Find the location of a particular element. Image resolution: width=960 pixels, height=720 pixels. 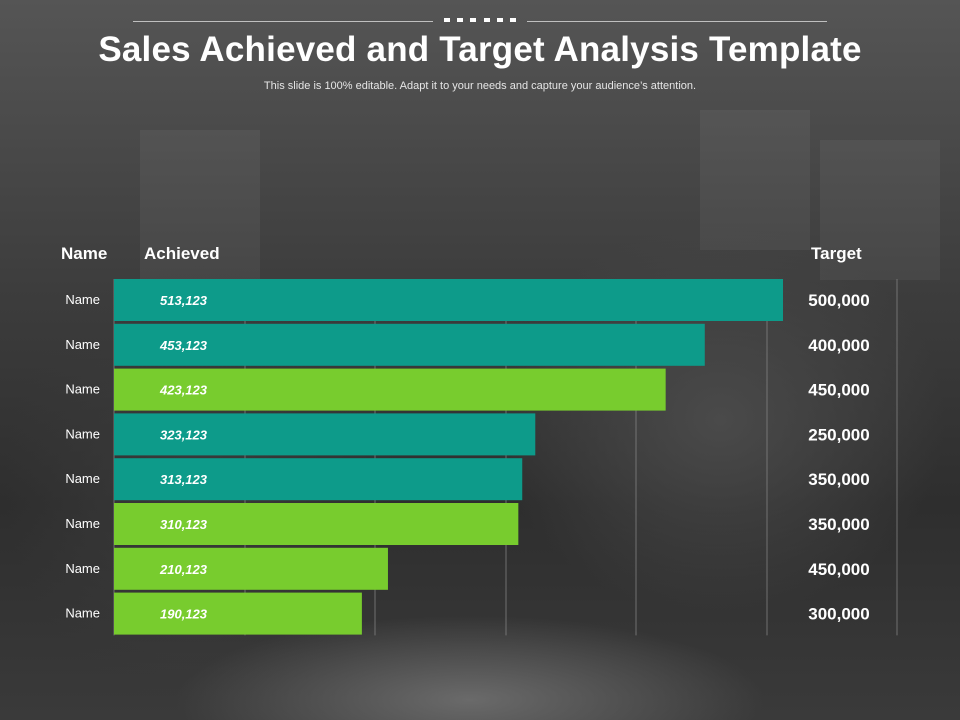

achieved-value-label: 423,123 is located at coordinates (183, 390).